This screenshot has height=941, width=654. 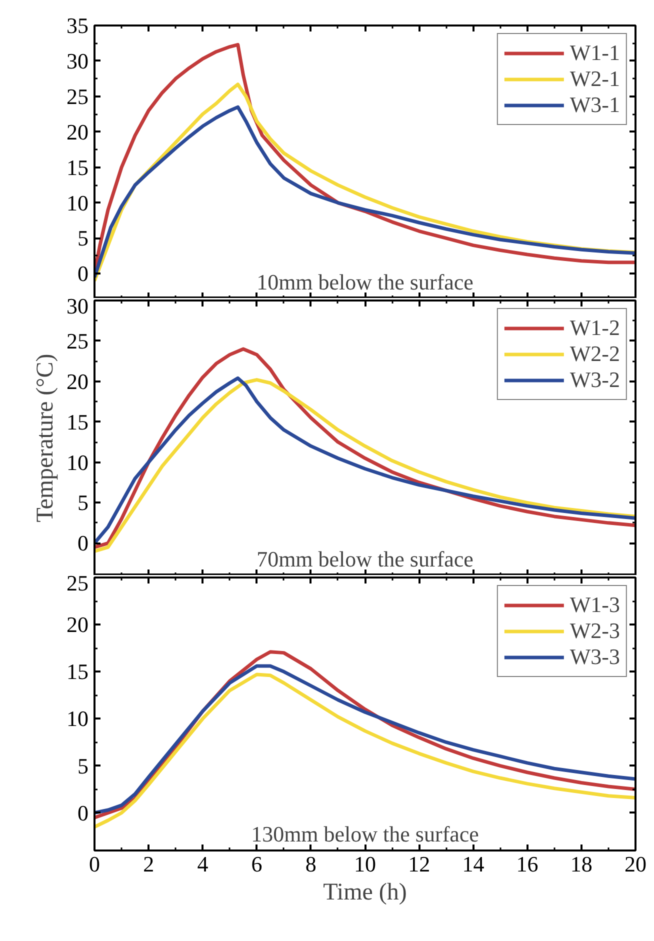 I want to click on legend-label: W2-1, so click(x=595, y=79).